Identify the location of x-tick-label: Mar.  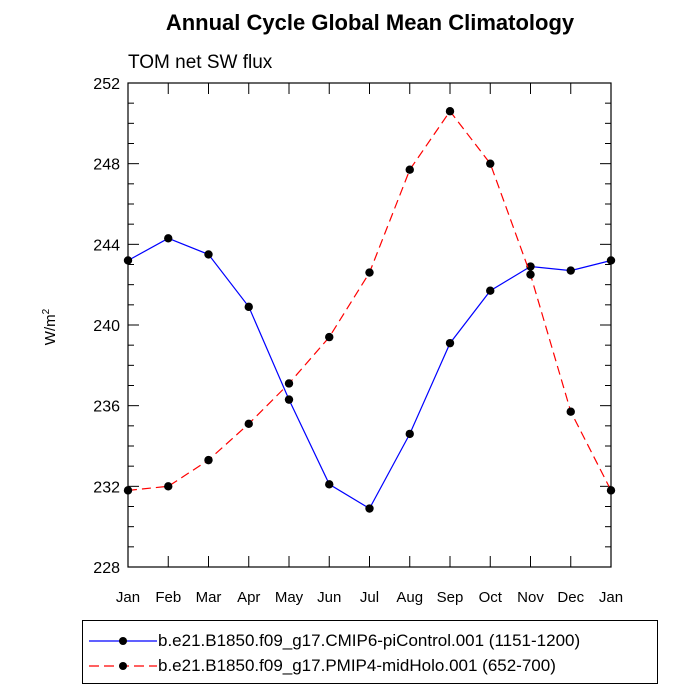
(209, 597).